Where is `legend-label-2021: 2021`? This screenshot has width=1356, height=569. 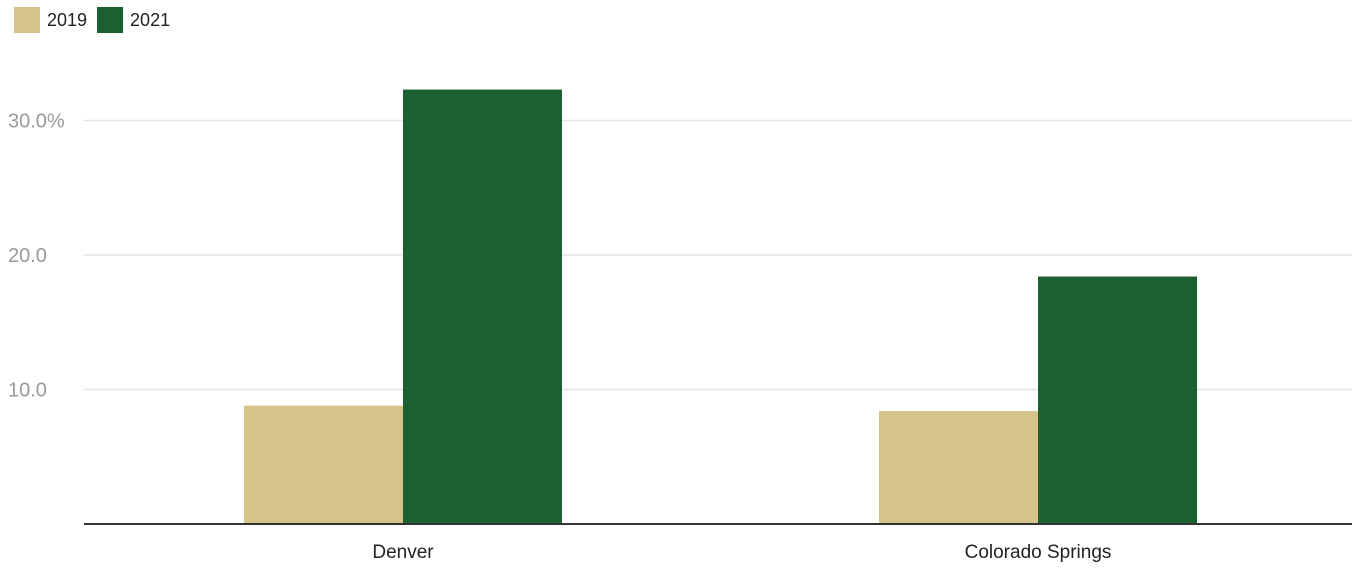
legend-label-2021: 2021 is located at coordinates (150, 19).